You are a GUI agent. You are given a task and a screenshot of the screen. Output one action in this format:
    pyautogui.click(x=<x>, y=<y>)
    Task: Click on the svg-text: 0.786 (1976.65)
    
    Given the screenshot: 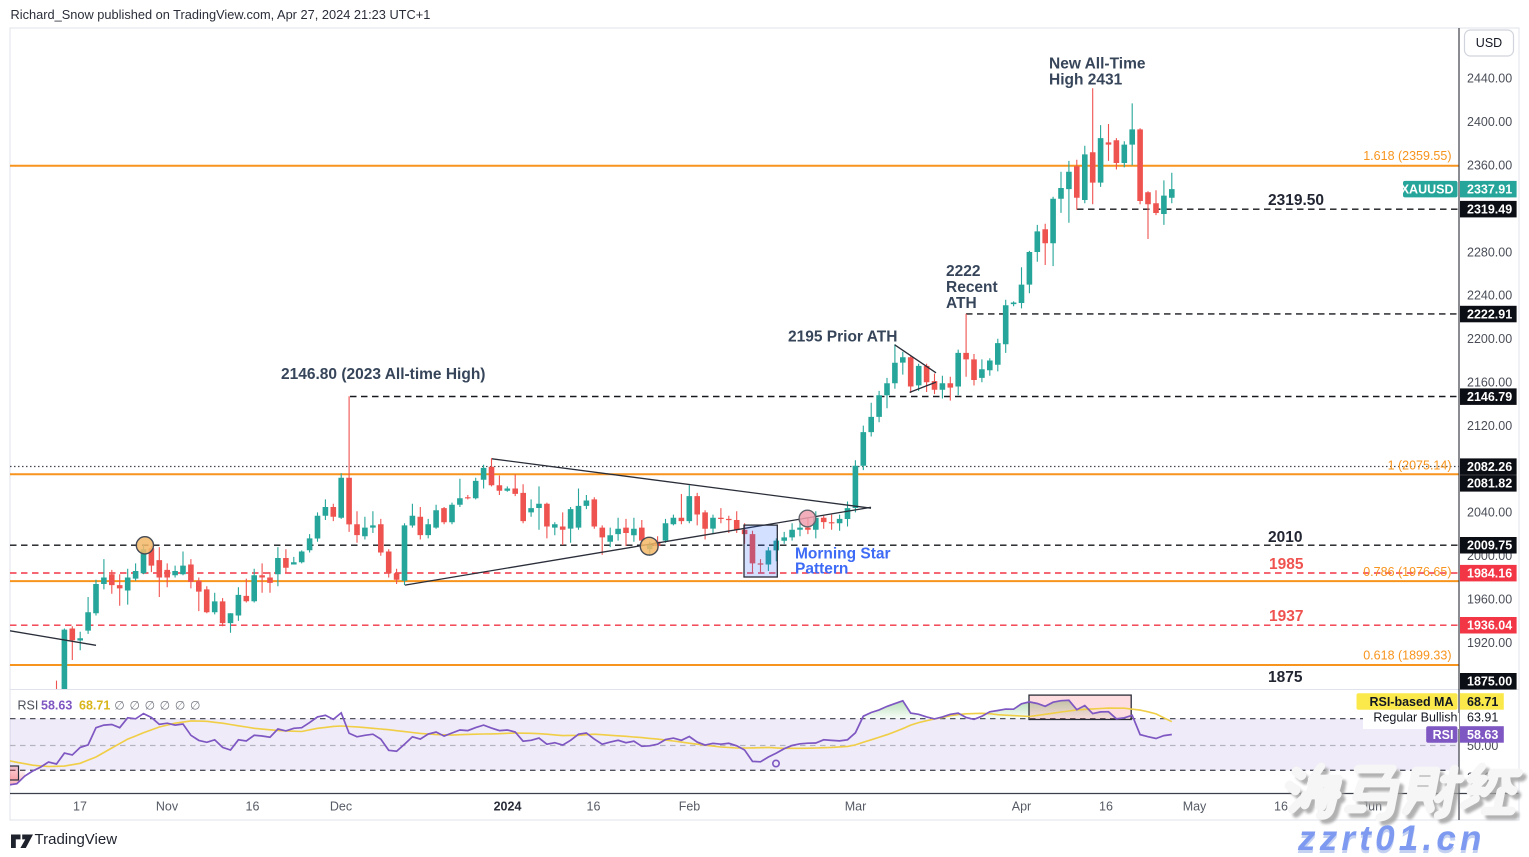 What is the action you would take?
    pyautogui.click(x=1407, y=572)
    